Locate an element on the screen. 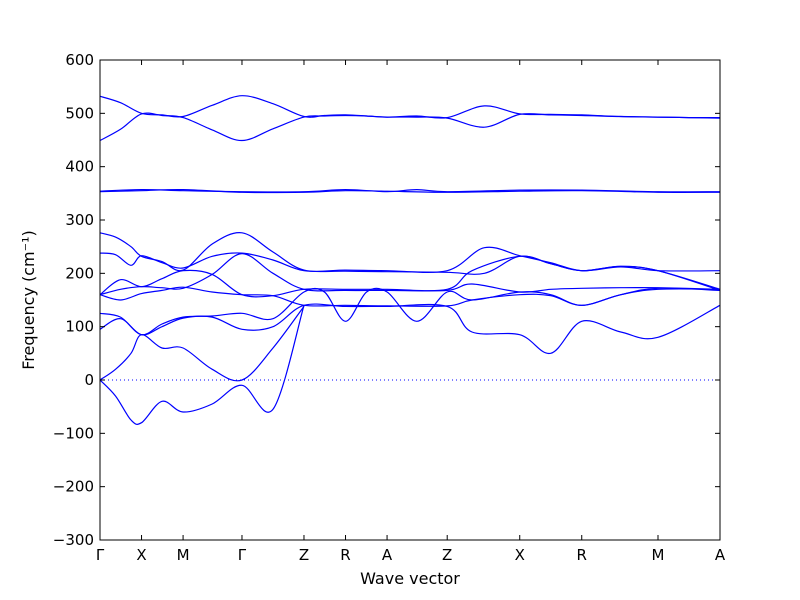  y-tick-label: 200 is located at coordinates (79, 273).